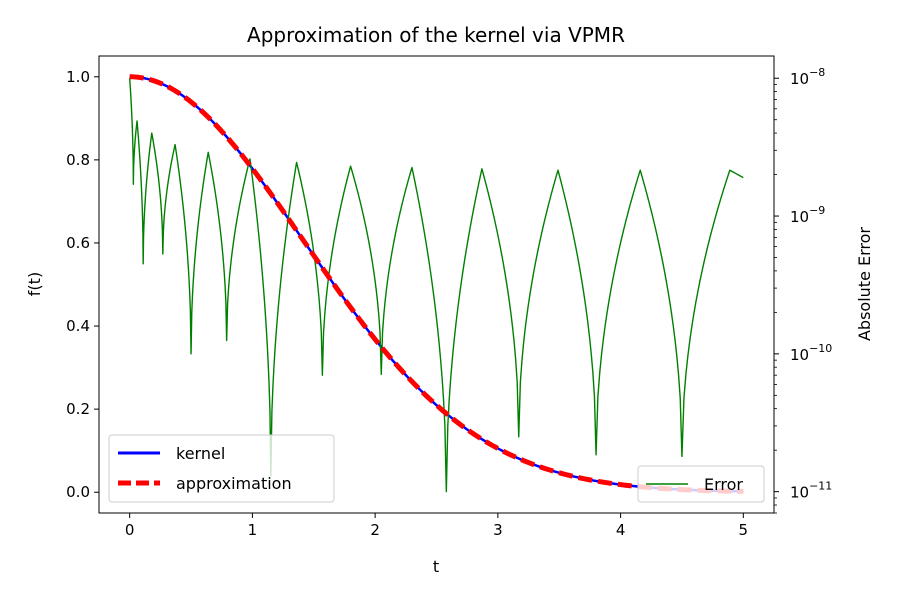 The image size is (900, 600). Describe the element at coordinates (130, 530) in the screenshot. I see `x-tick-label: 0` at that location.